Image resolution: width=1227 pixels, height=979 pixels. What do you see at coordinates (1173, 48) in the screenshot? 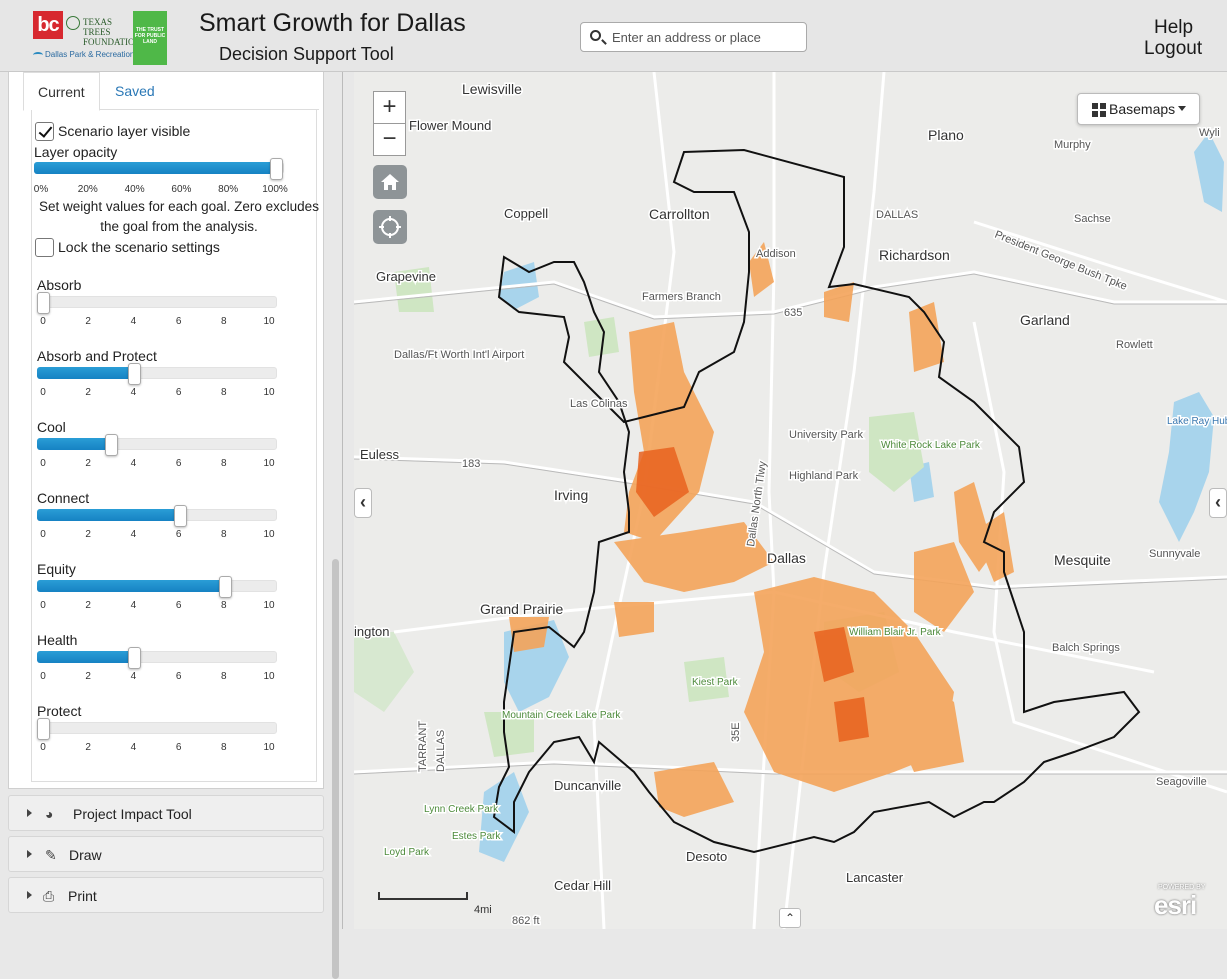
I see `logout-link: Logout` at bounding box center [1173, 48].